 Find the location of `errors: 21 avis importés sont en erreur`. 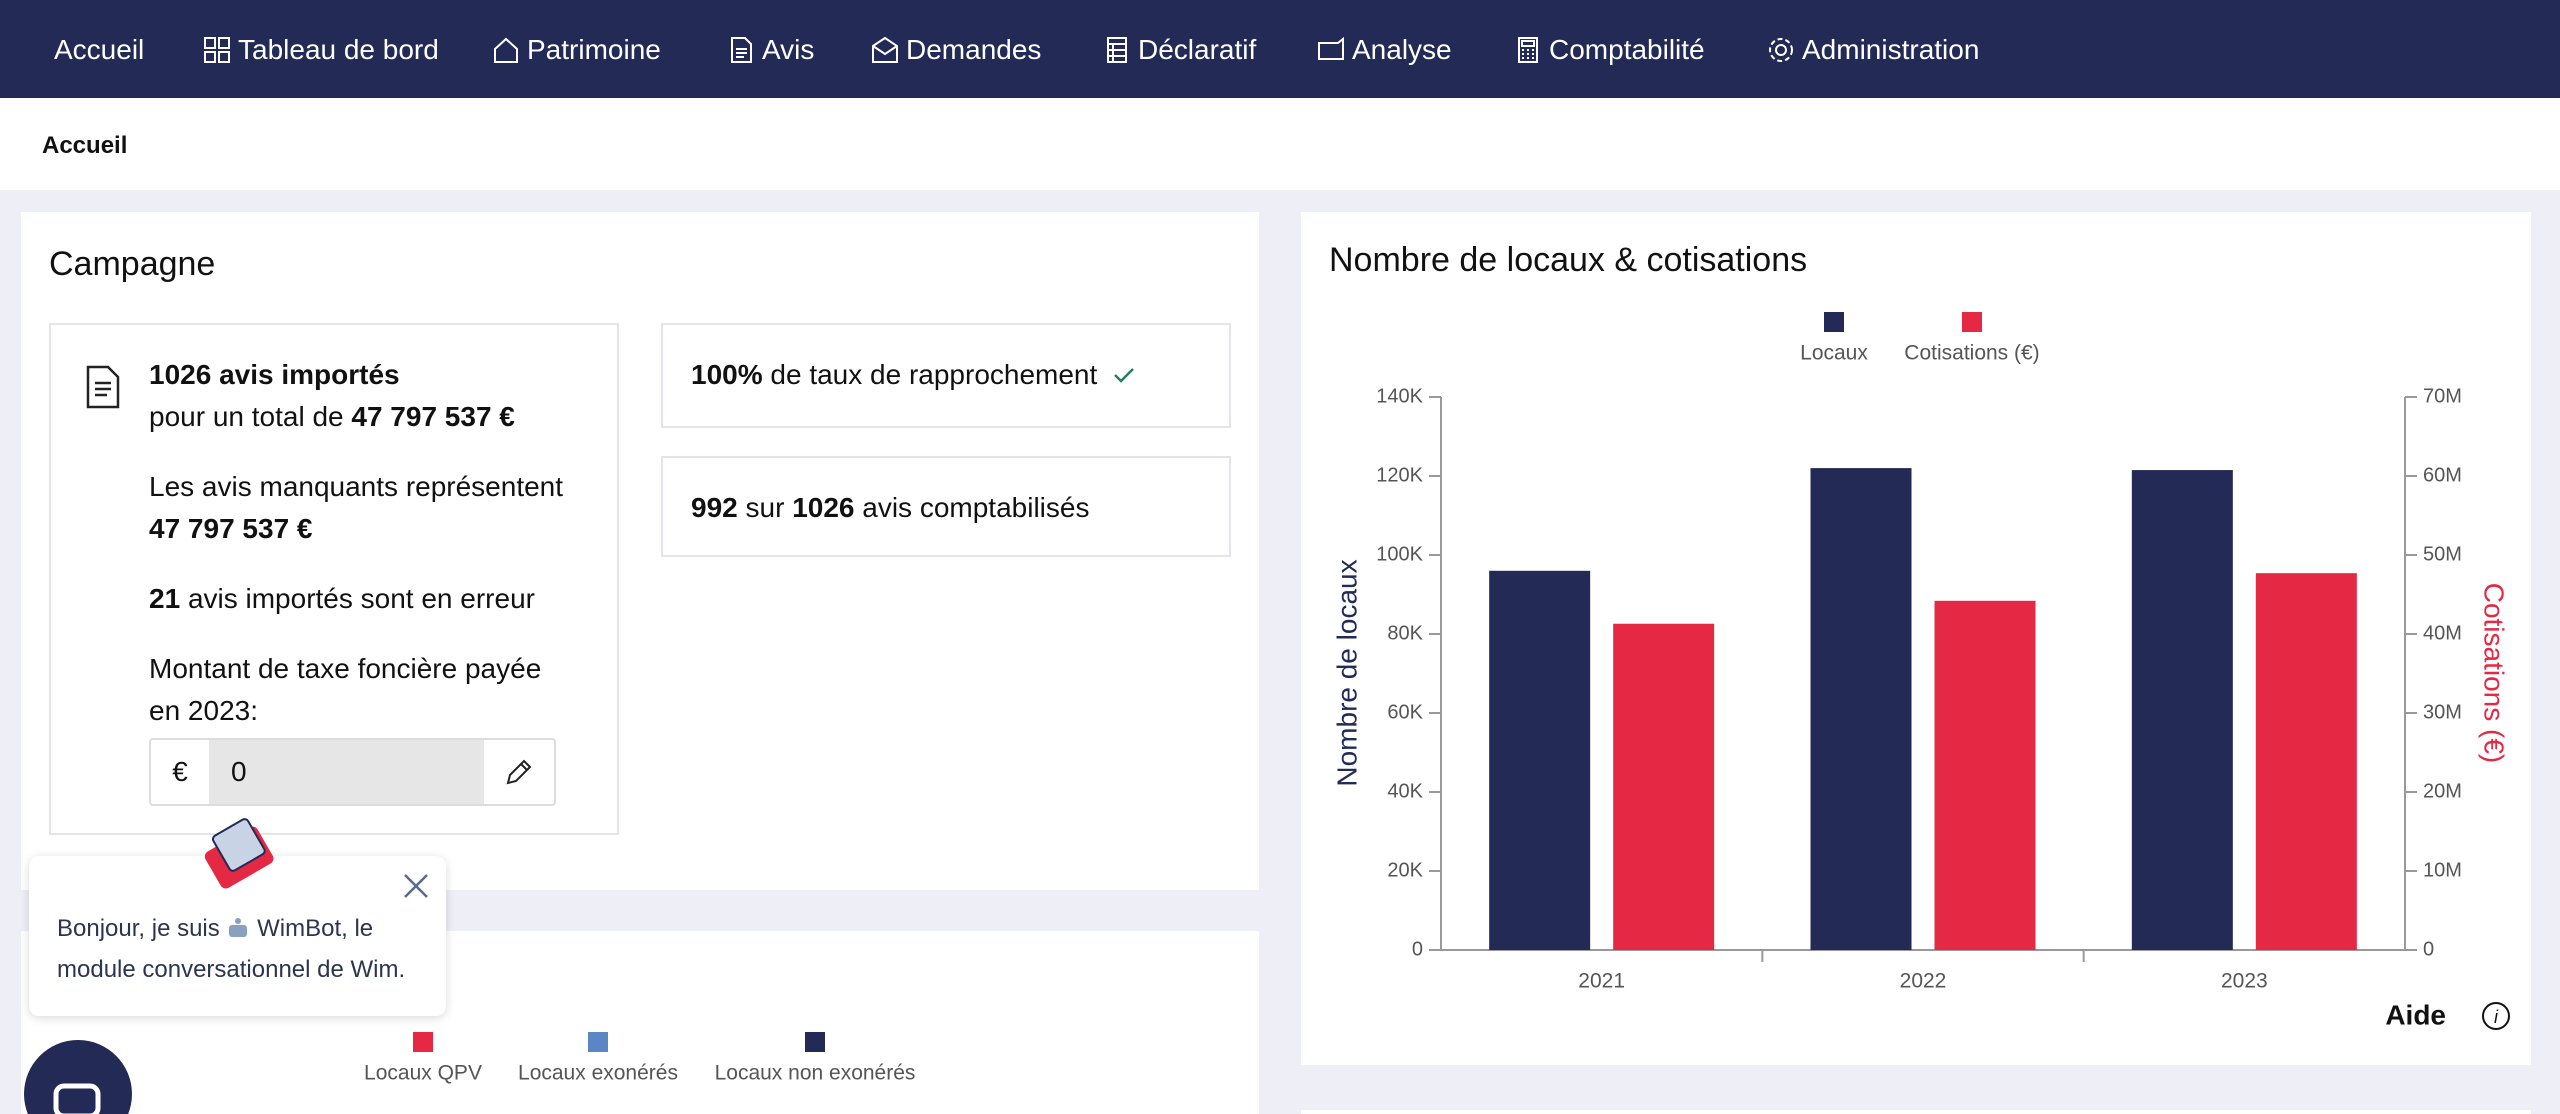

errors: 21 avis importés sont en erreur is located at coordinates (342, 599).